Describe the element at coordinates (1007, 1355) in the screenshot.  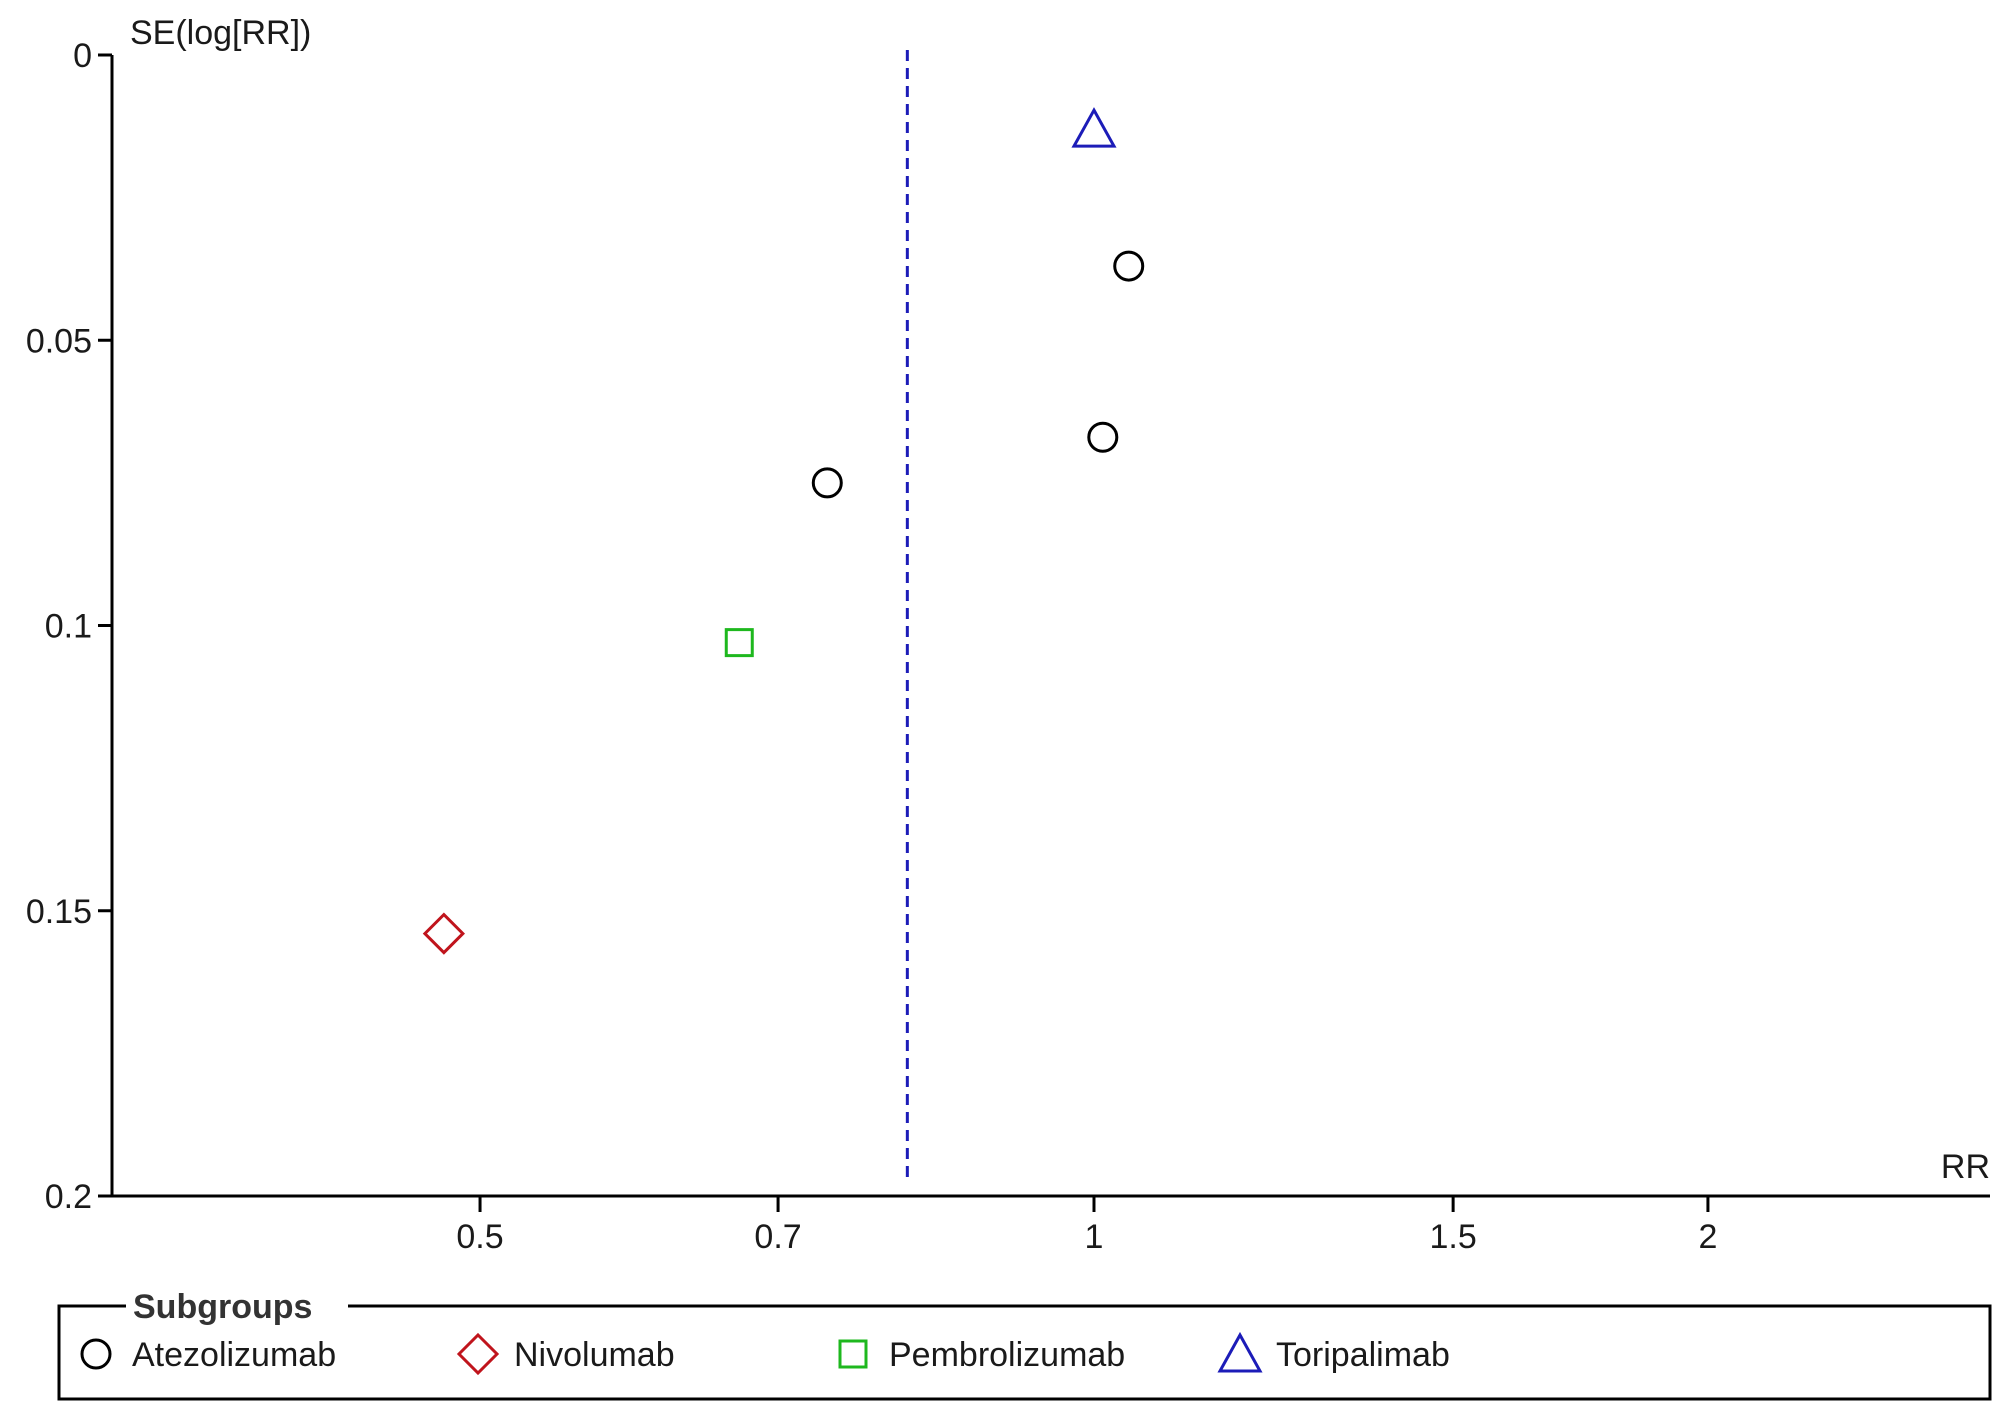
I see `legend-label: Pembrolizumab` at that location.